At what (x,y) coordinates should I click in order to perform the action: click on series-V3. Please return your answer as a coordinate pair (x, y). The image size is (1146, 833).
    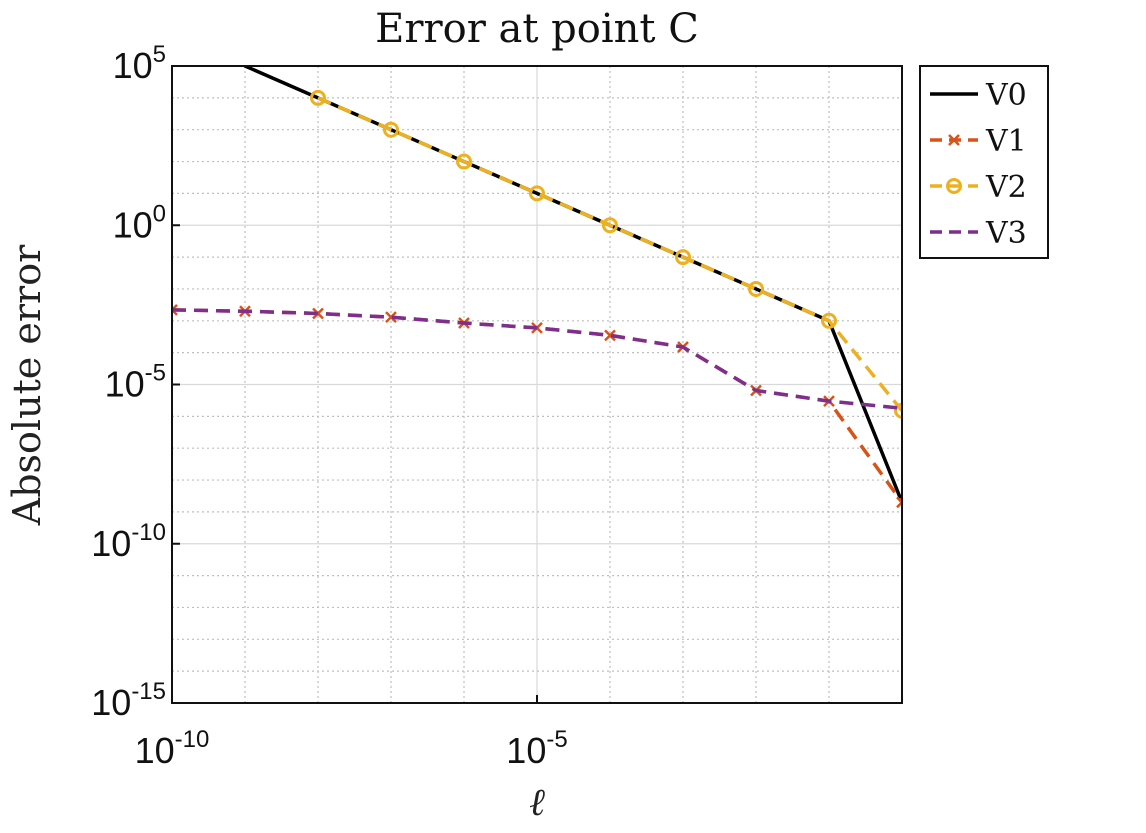
    Looking at the image, I should click on (537, 359).